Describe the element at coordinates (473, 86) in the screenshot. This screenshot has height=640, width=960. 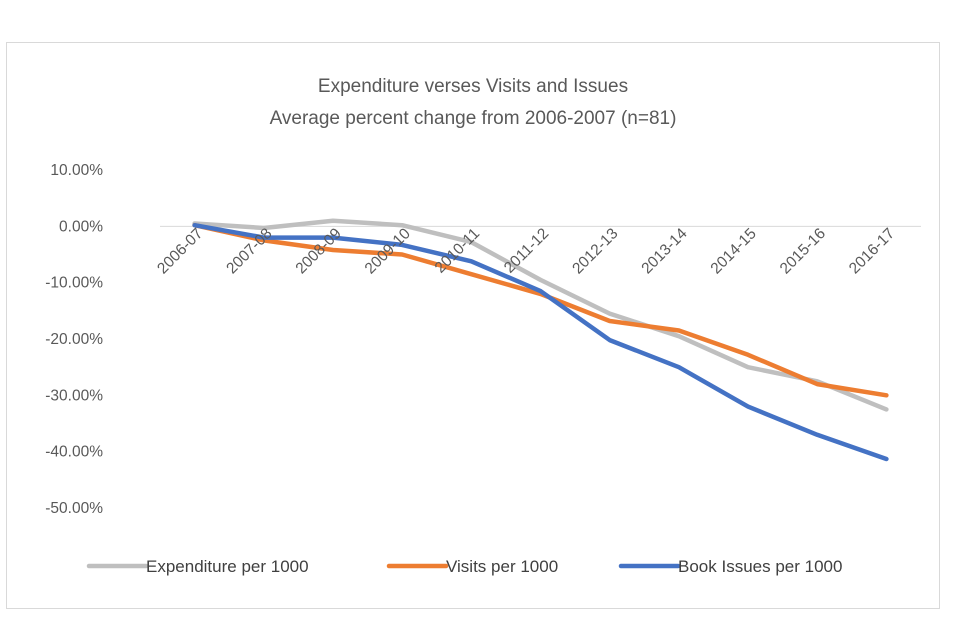
I see `chart-title: Expenditure verses Visits and Issues` at that location.